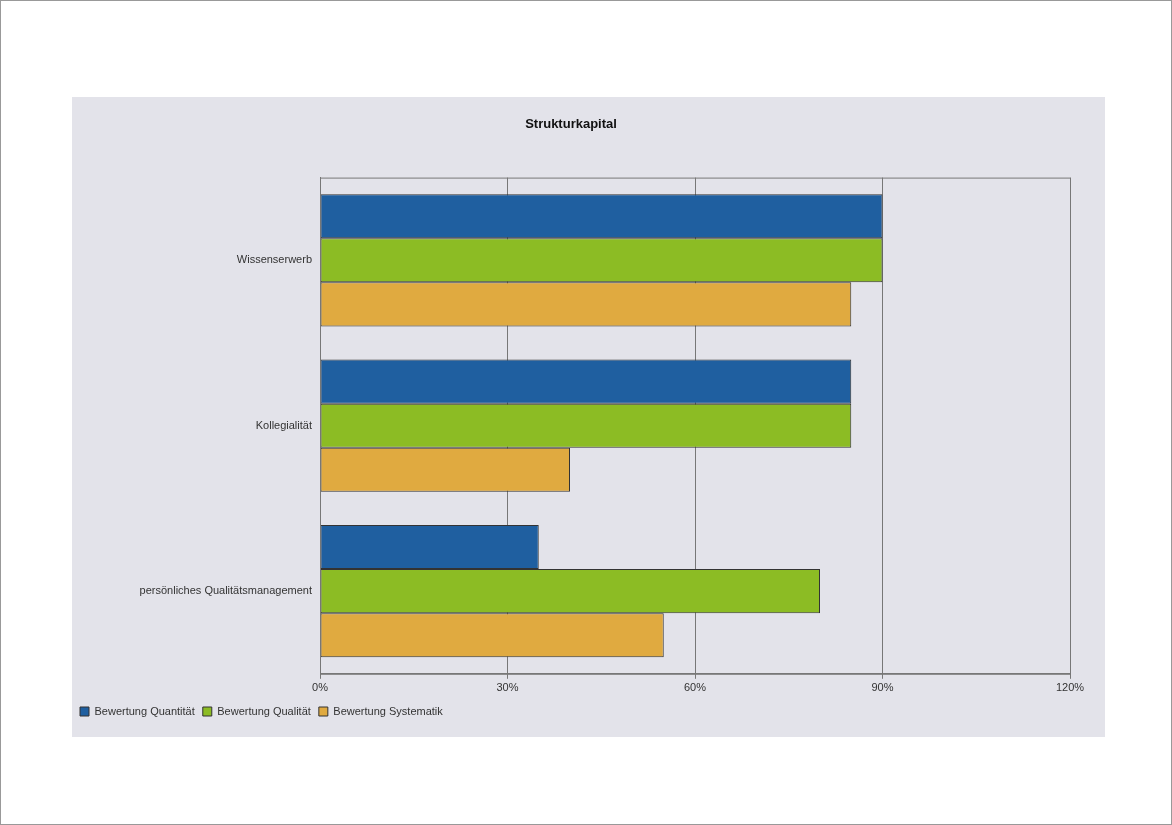  What do you see at coordinates (274, 259) in the screenshot?
I see `y-tick-label: Wissenserwerb` at bounding box center [274, 259].